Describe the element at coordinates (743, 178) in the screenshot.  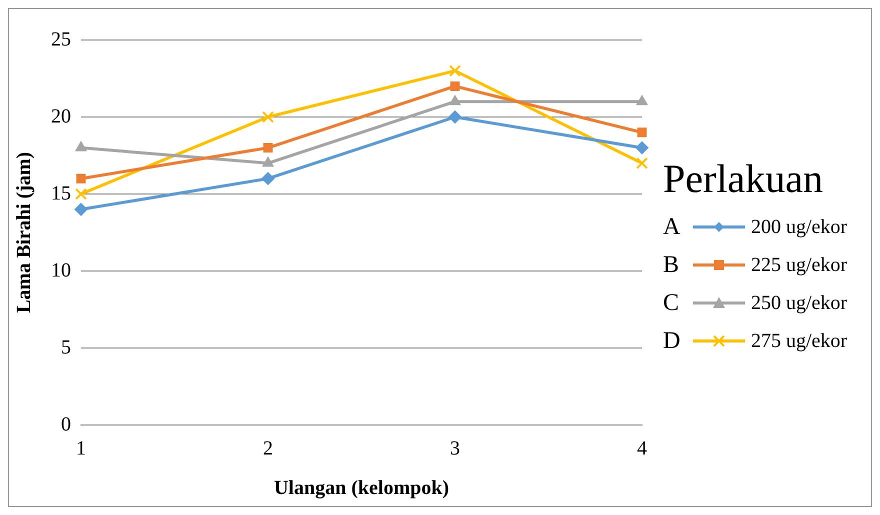
I see `legend-title: Perlakuan` at that location.